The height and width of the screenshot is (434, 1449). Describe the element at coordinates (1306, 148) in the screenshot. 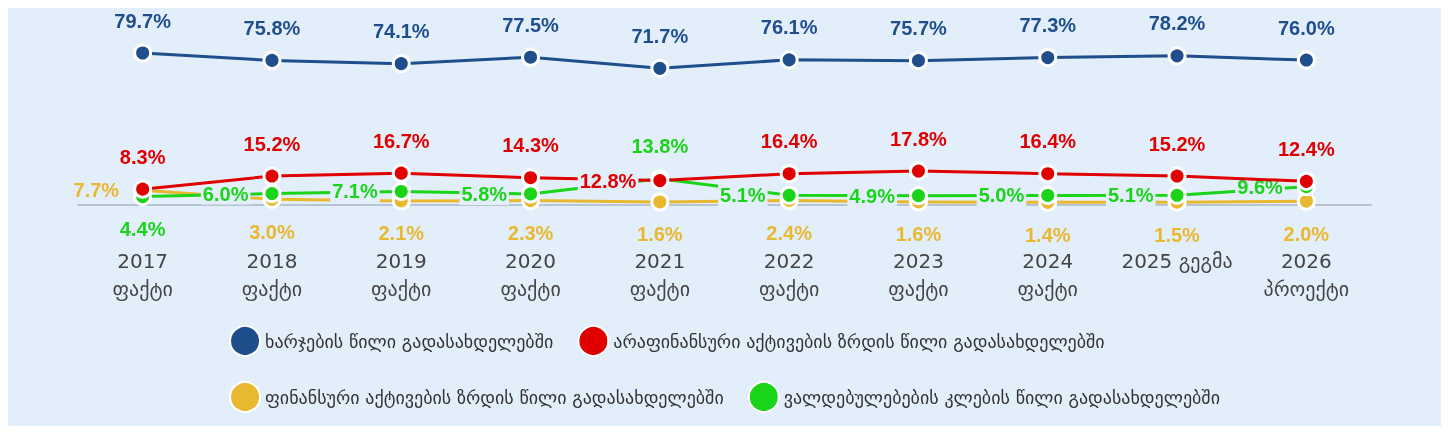

I see `data-label: 12.4%` at that location.